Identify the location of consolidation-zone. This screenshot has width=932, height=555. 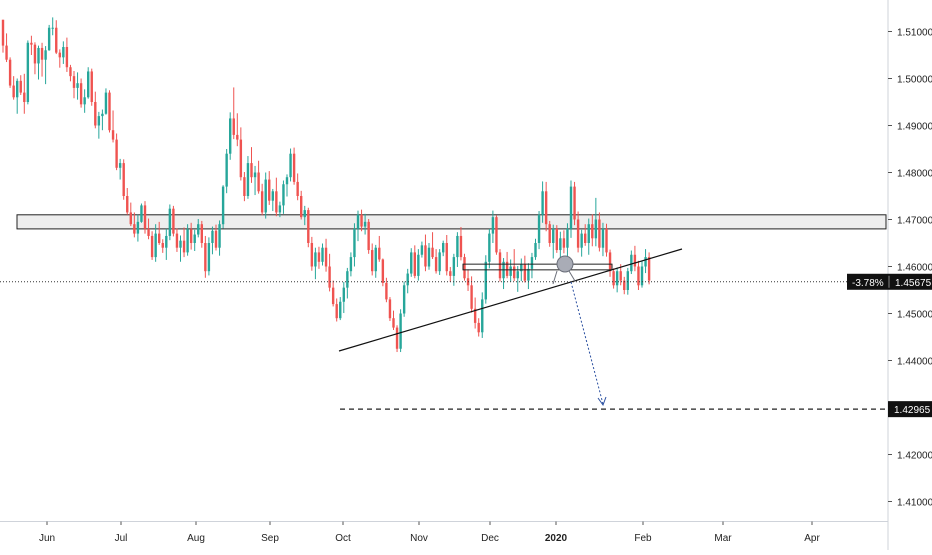
(537, 267).